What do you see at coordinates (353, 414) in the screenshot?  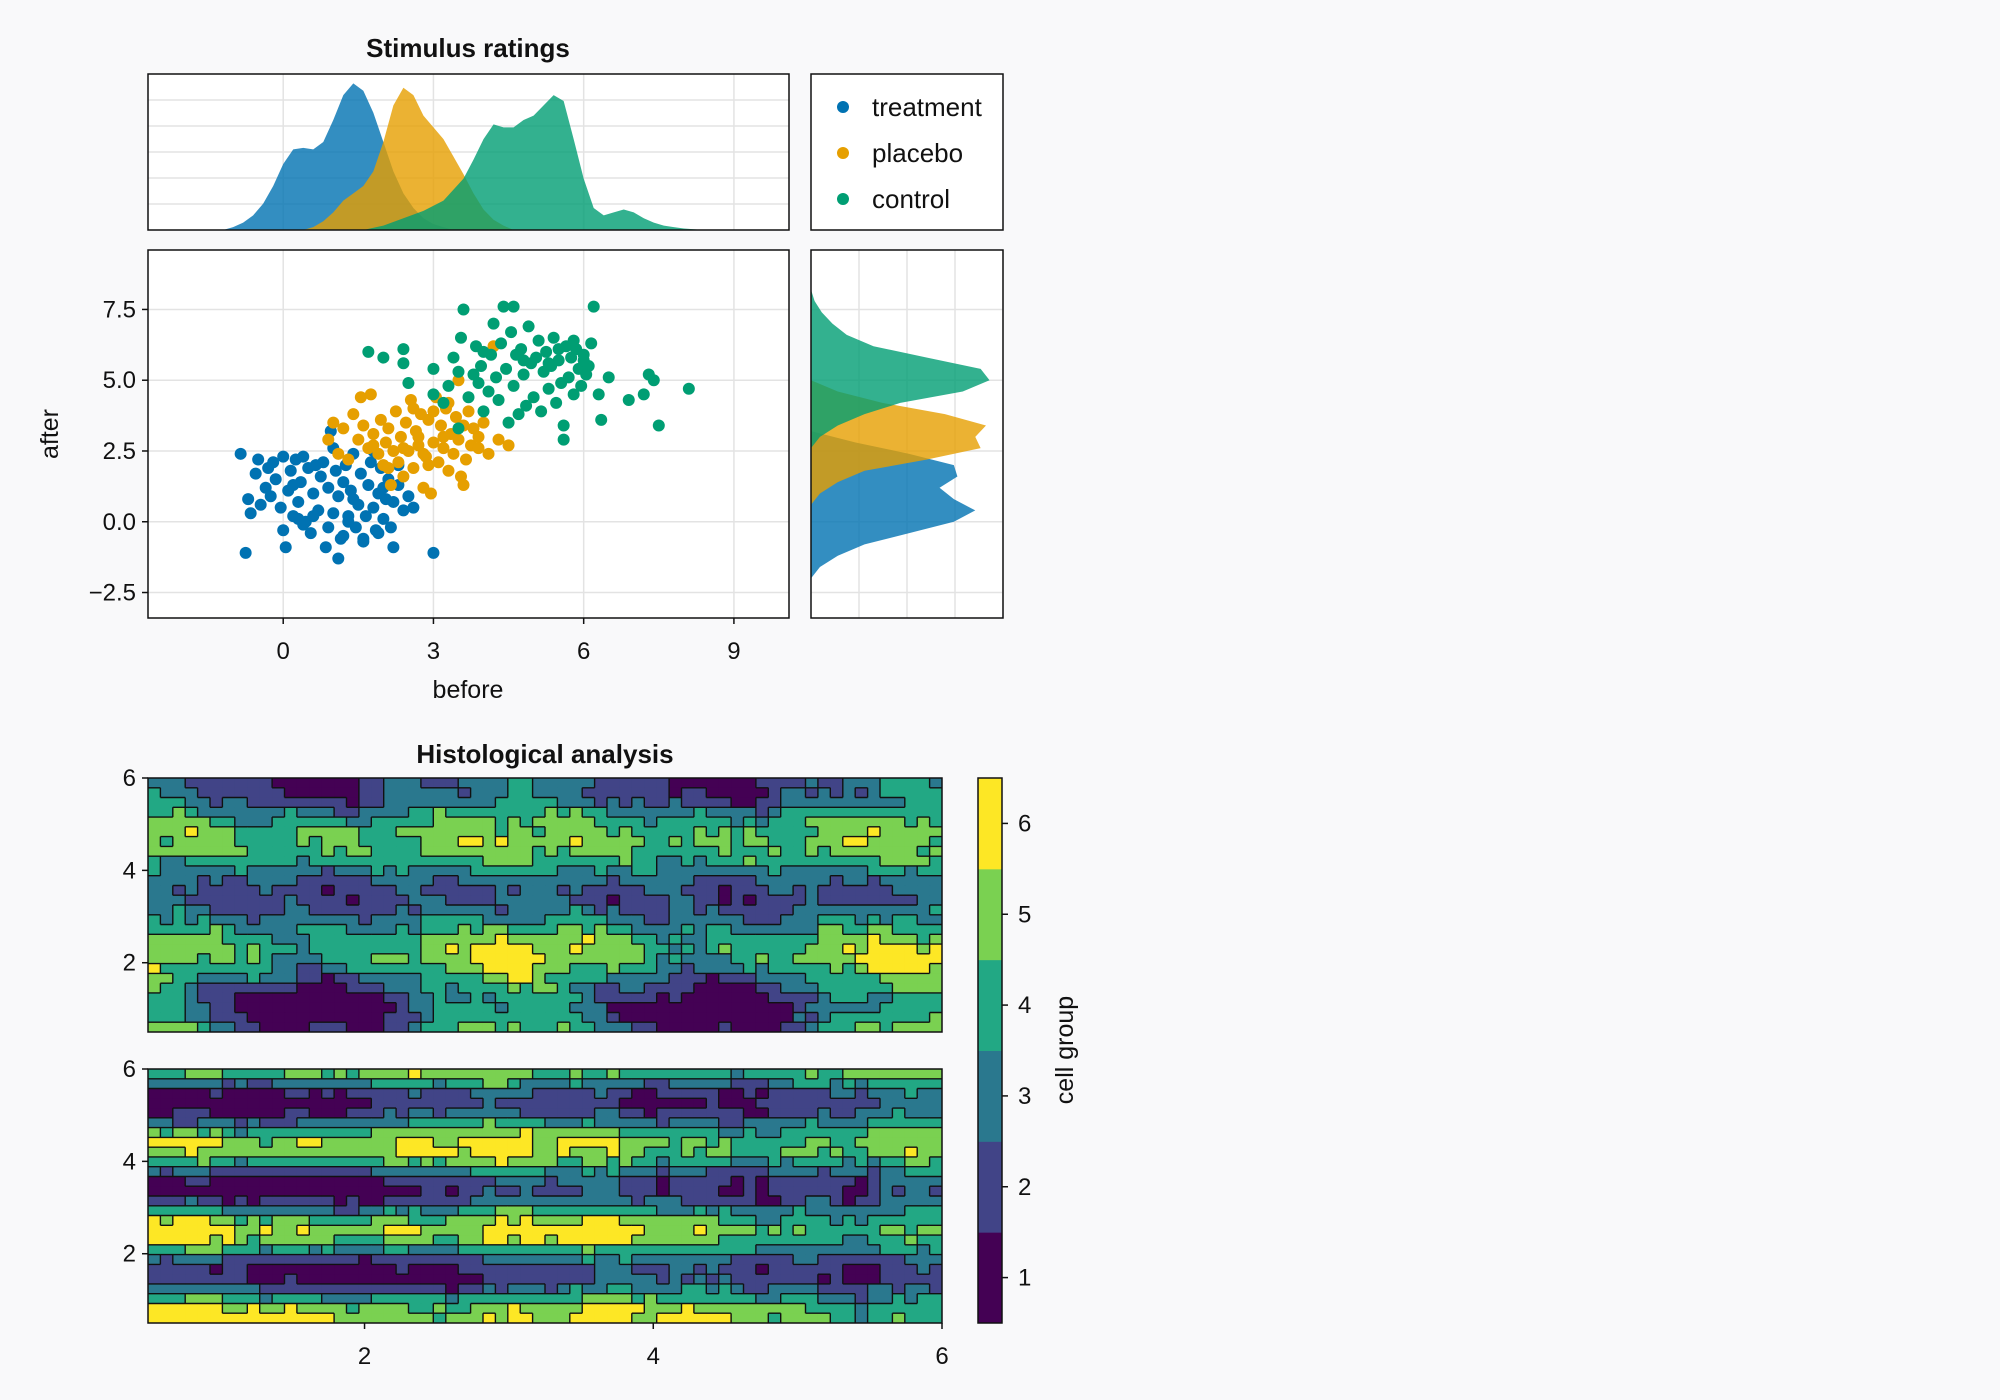 I see `scatter-point-placebo` at bounding box center [353, 414].